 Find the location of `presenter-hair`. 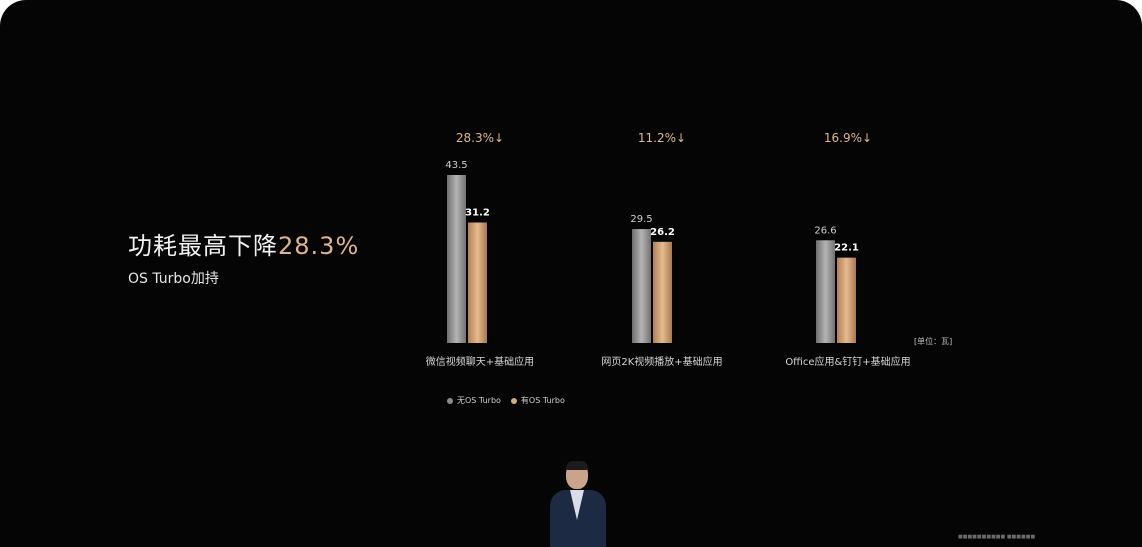

presenter-hair is located at coordinates (577, 465).